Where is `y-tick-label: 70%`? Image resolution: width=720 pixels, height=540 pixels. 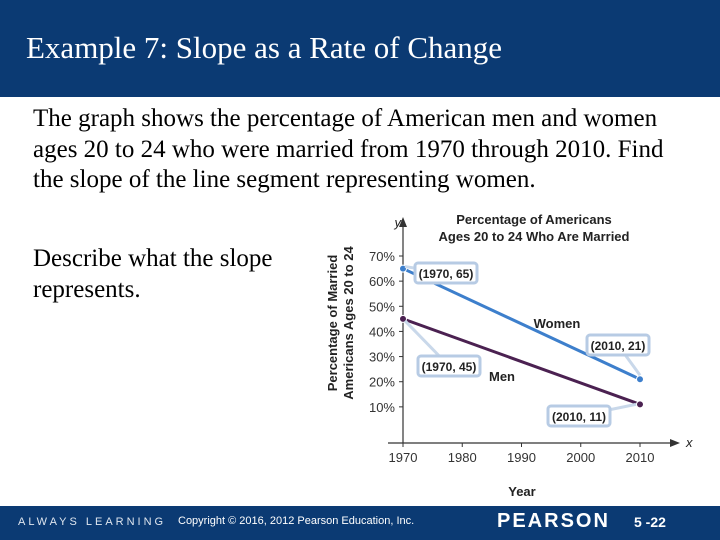
y-tick-label: 70% is located at coordinates (382, 256).